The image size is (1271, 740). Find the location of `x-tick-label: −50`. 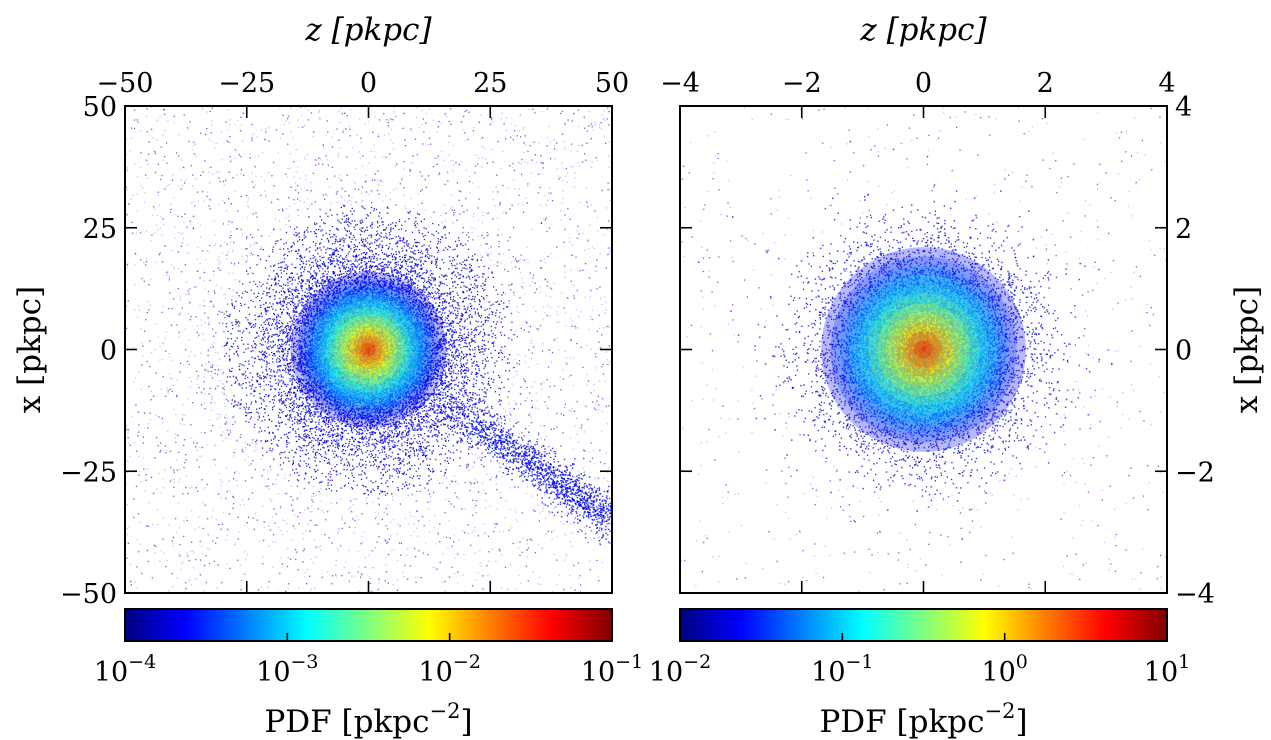

x-tick-label: −50 is located at coordinates (125, 83).